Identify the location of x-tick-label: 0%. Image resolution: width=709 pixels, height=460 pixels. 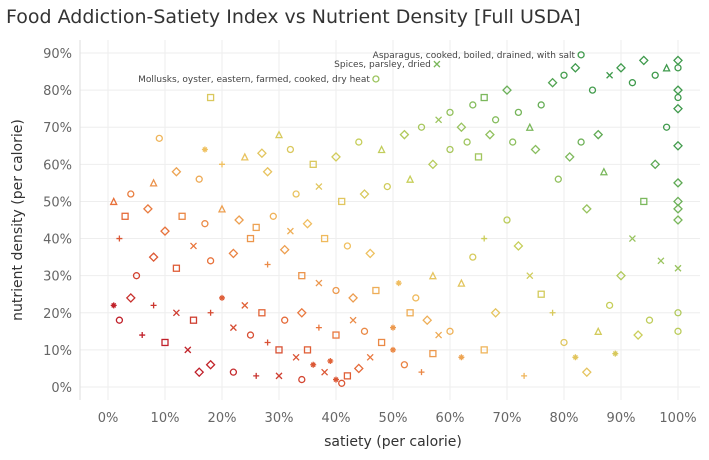
(108, 418).